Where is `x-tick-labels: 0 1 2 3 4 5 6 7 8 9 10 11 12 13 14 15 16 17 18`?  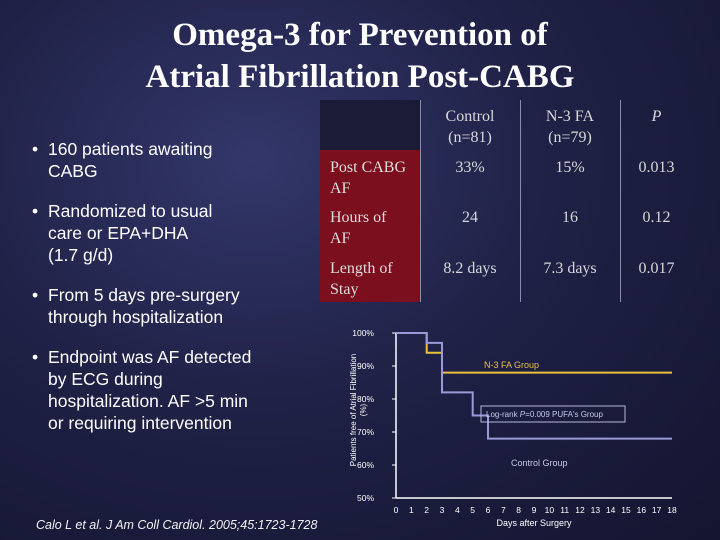
x-tick-labels: 0 1 2 3 4 5 6 7 8 9 10 11 12 13 14 15 16 17 18 is located at coordinates (535, 510).